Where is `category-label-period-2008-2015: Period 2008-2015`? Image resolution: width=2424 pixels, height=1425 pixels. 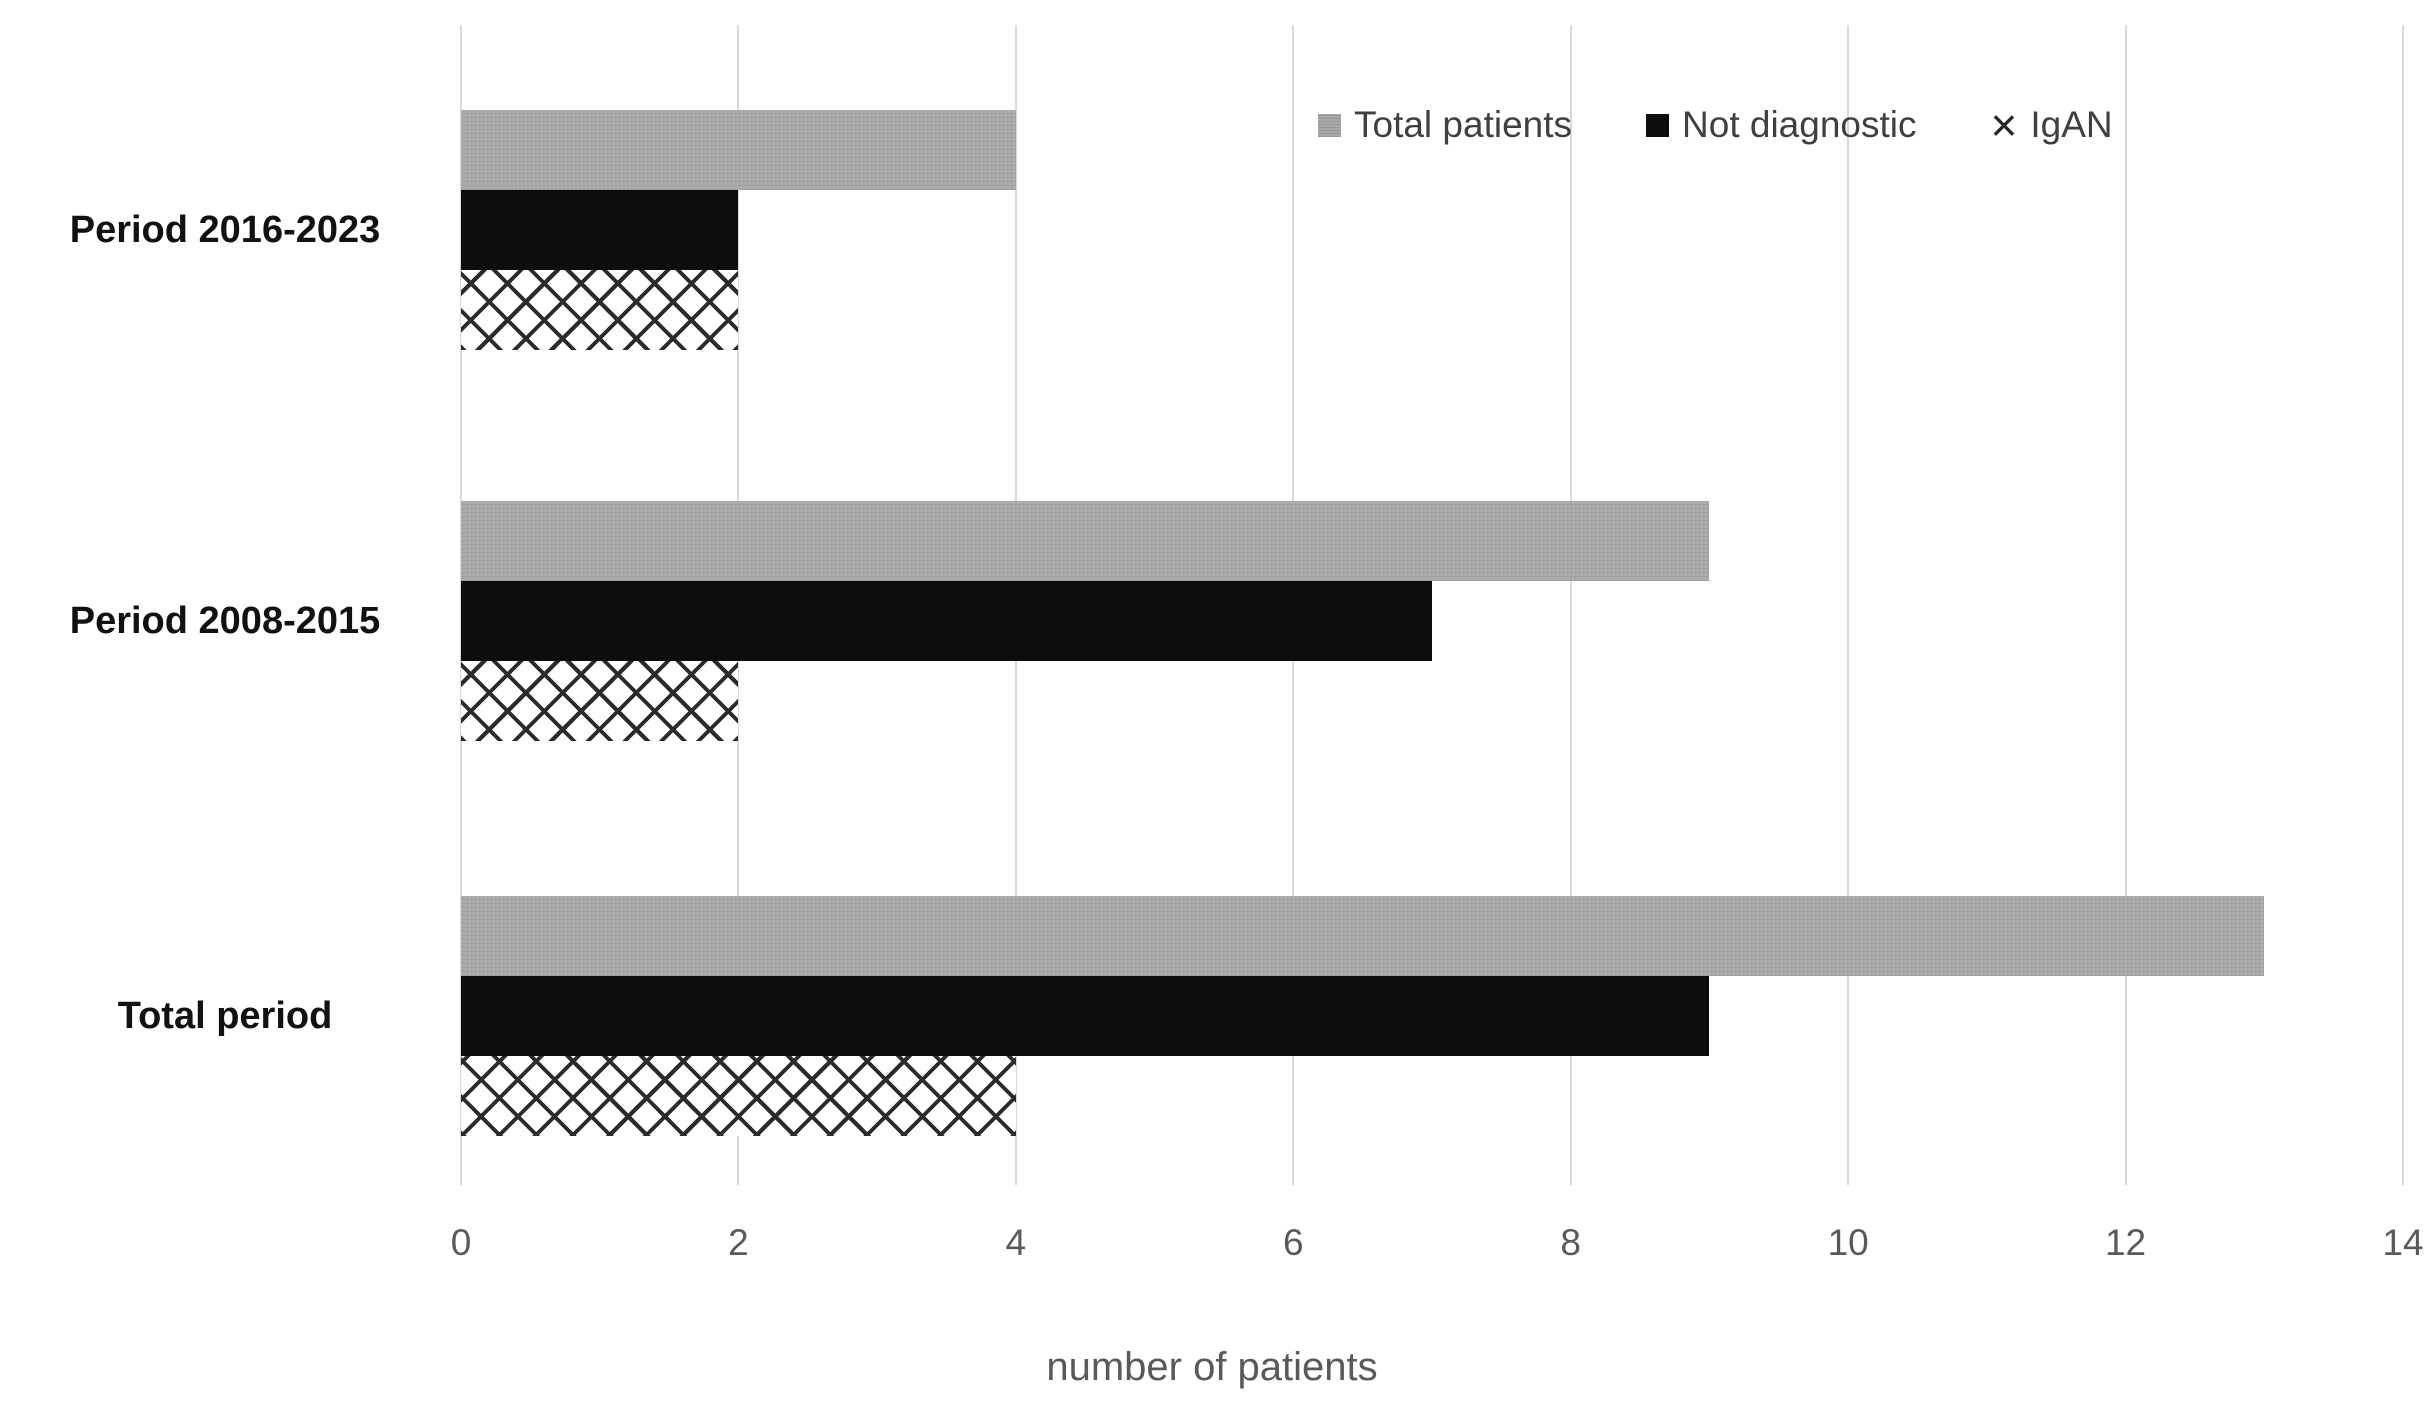 category-label-period-2008-2015: Period 2008-2015 is located at coordinates (225, 621).